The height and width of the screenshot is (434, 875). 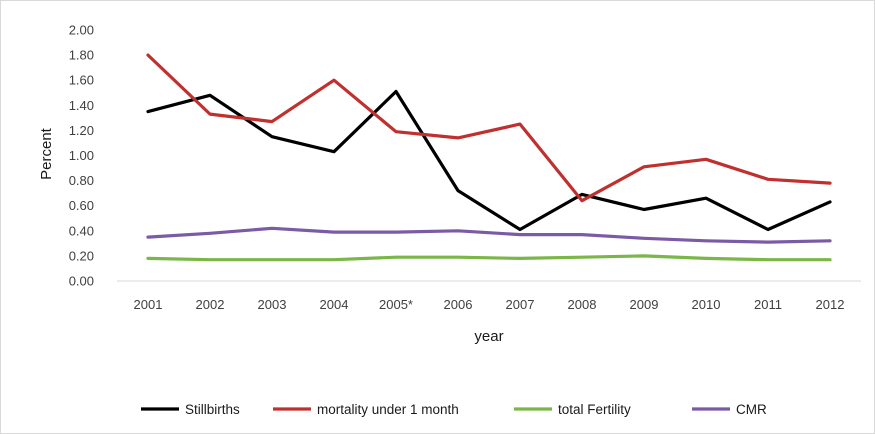 What do you see at coordinates (706, 304) in the screenshot?
I see `x-tick-label: 2010` at bounding box center [706, 304].